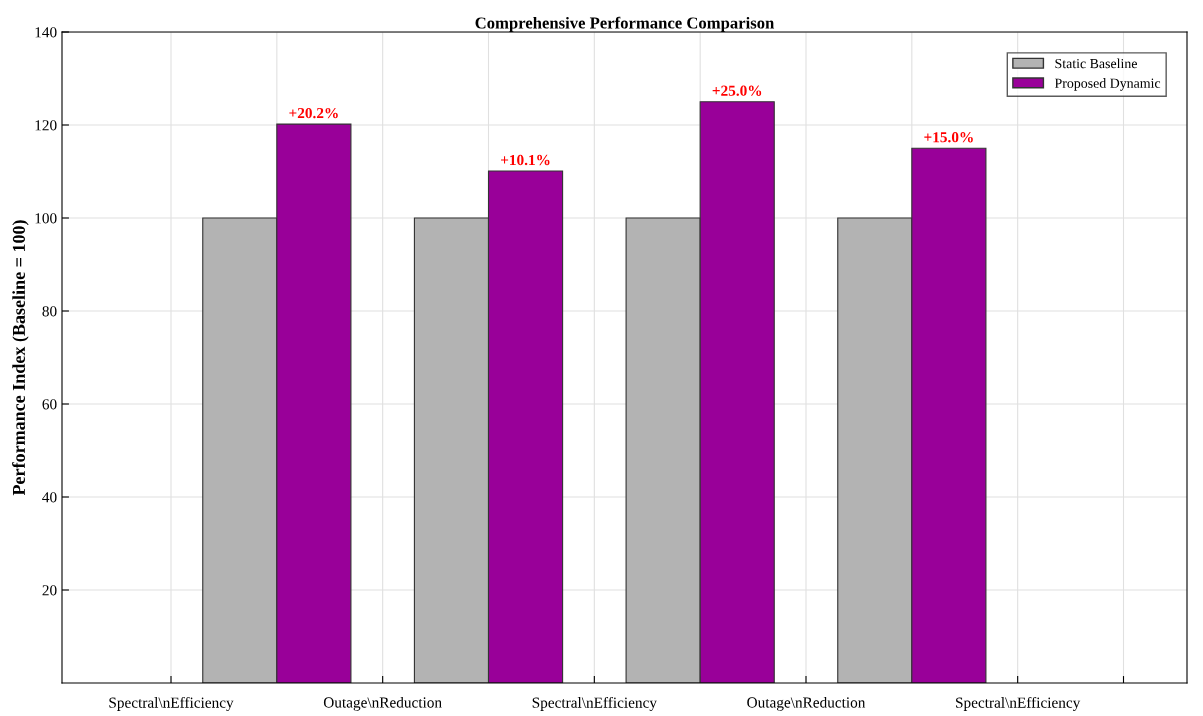 This screenshot has width=1203, height=716. I want to click on y-tick-label: 120, so click(46, 125).